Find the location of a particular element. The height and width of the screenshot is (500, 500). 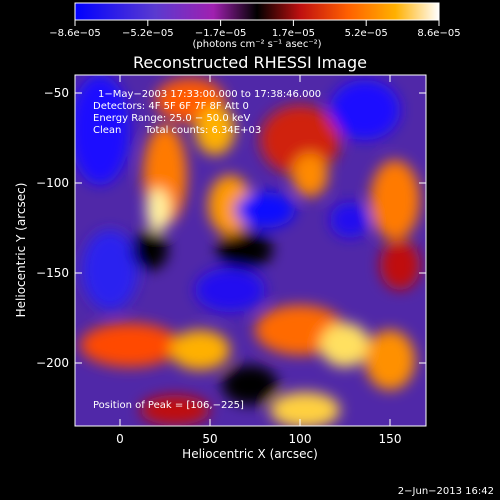

detectors-label: Detectors: 4F 5F 6F 7F 8F Att 0 is located at coordinates (171, 106).